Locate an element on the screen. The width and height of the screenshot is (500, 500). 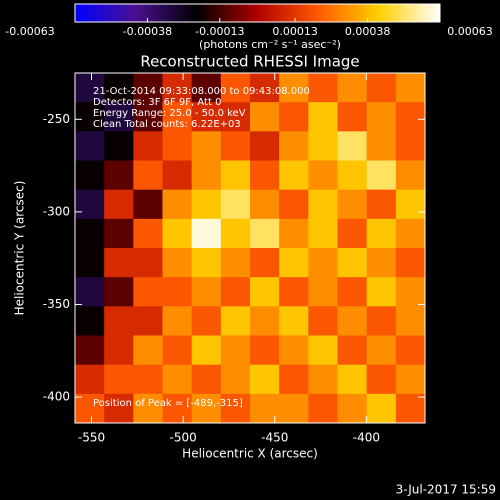
colorbar-label: (photons cm⁻² s⁻¹ asec⁻²) is located at coordinates (270, 44).